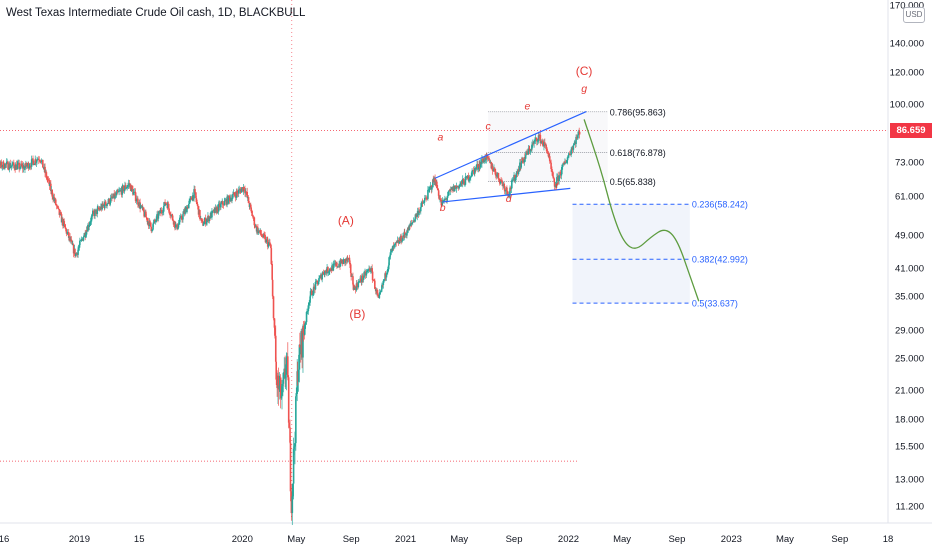 This screenshot has width=932, height=555. I want to click on y-tick-label: 41.000, so click(909, 269).